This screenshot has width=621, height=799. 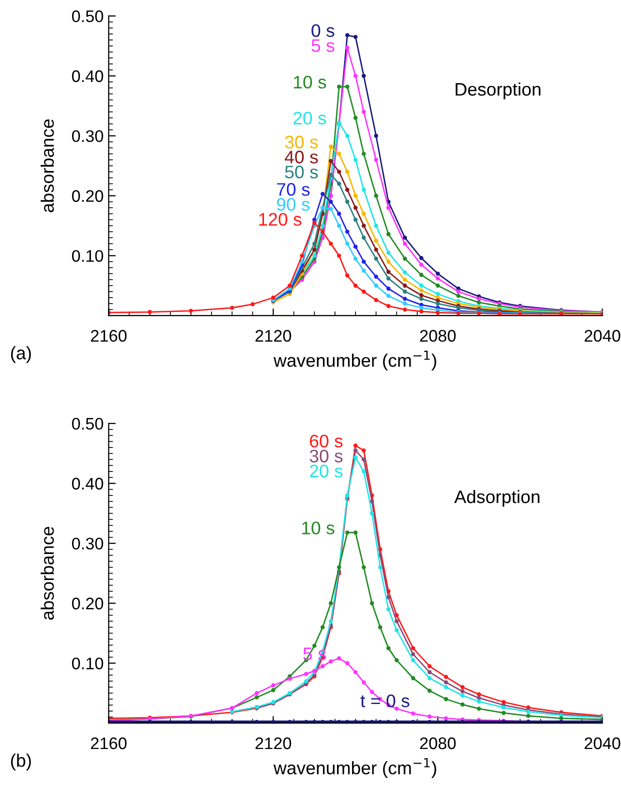 What do you see at coordinates (497, 498) in the screenshot?
I see `annotation: Adsorption` at bounding box center [497, 498].